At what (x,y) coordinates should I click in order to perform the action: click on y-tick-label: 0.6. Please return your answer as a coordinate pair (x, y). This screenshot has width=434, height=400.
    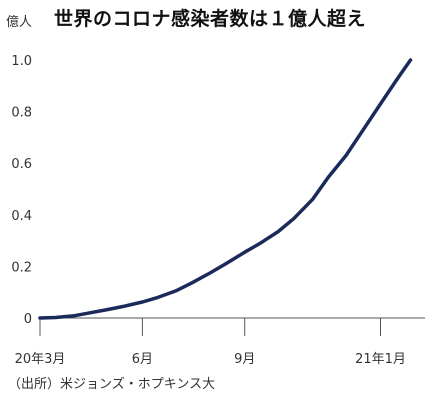
    Looking at the image, I should click on (21, 164).